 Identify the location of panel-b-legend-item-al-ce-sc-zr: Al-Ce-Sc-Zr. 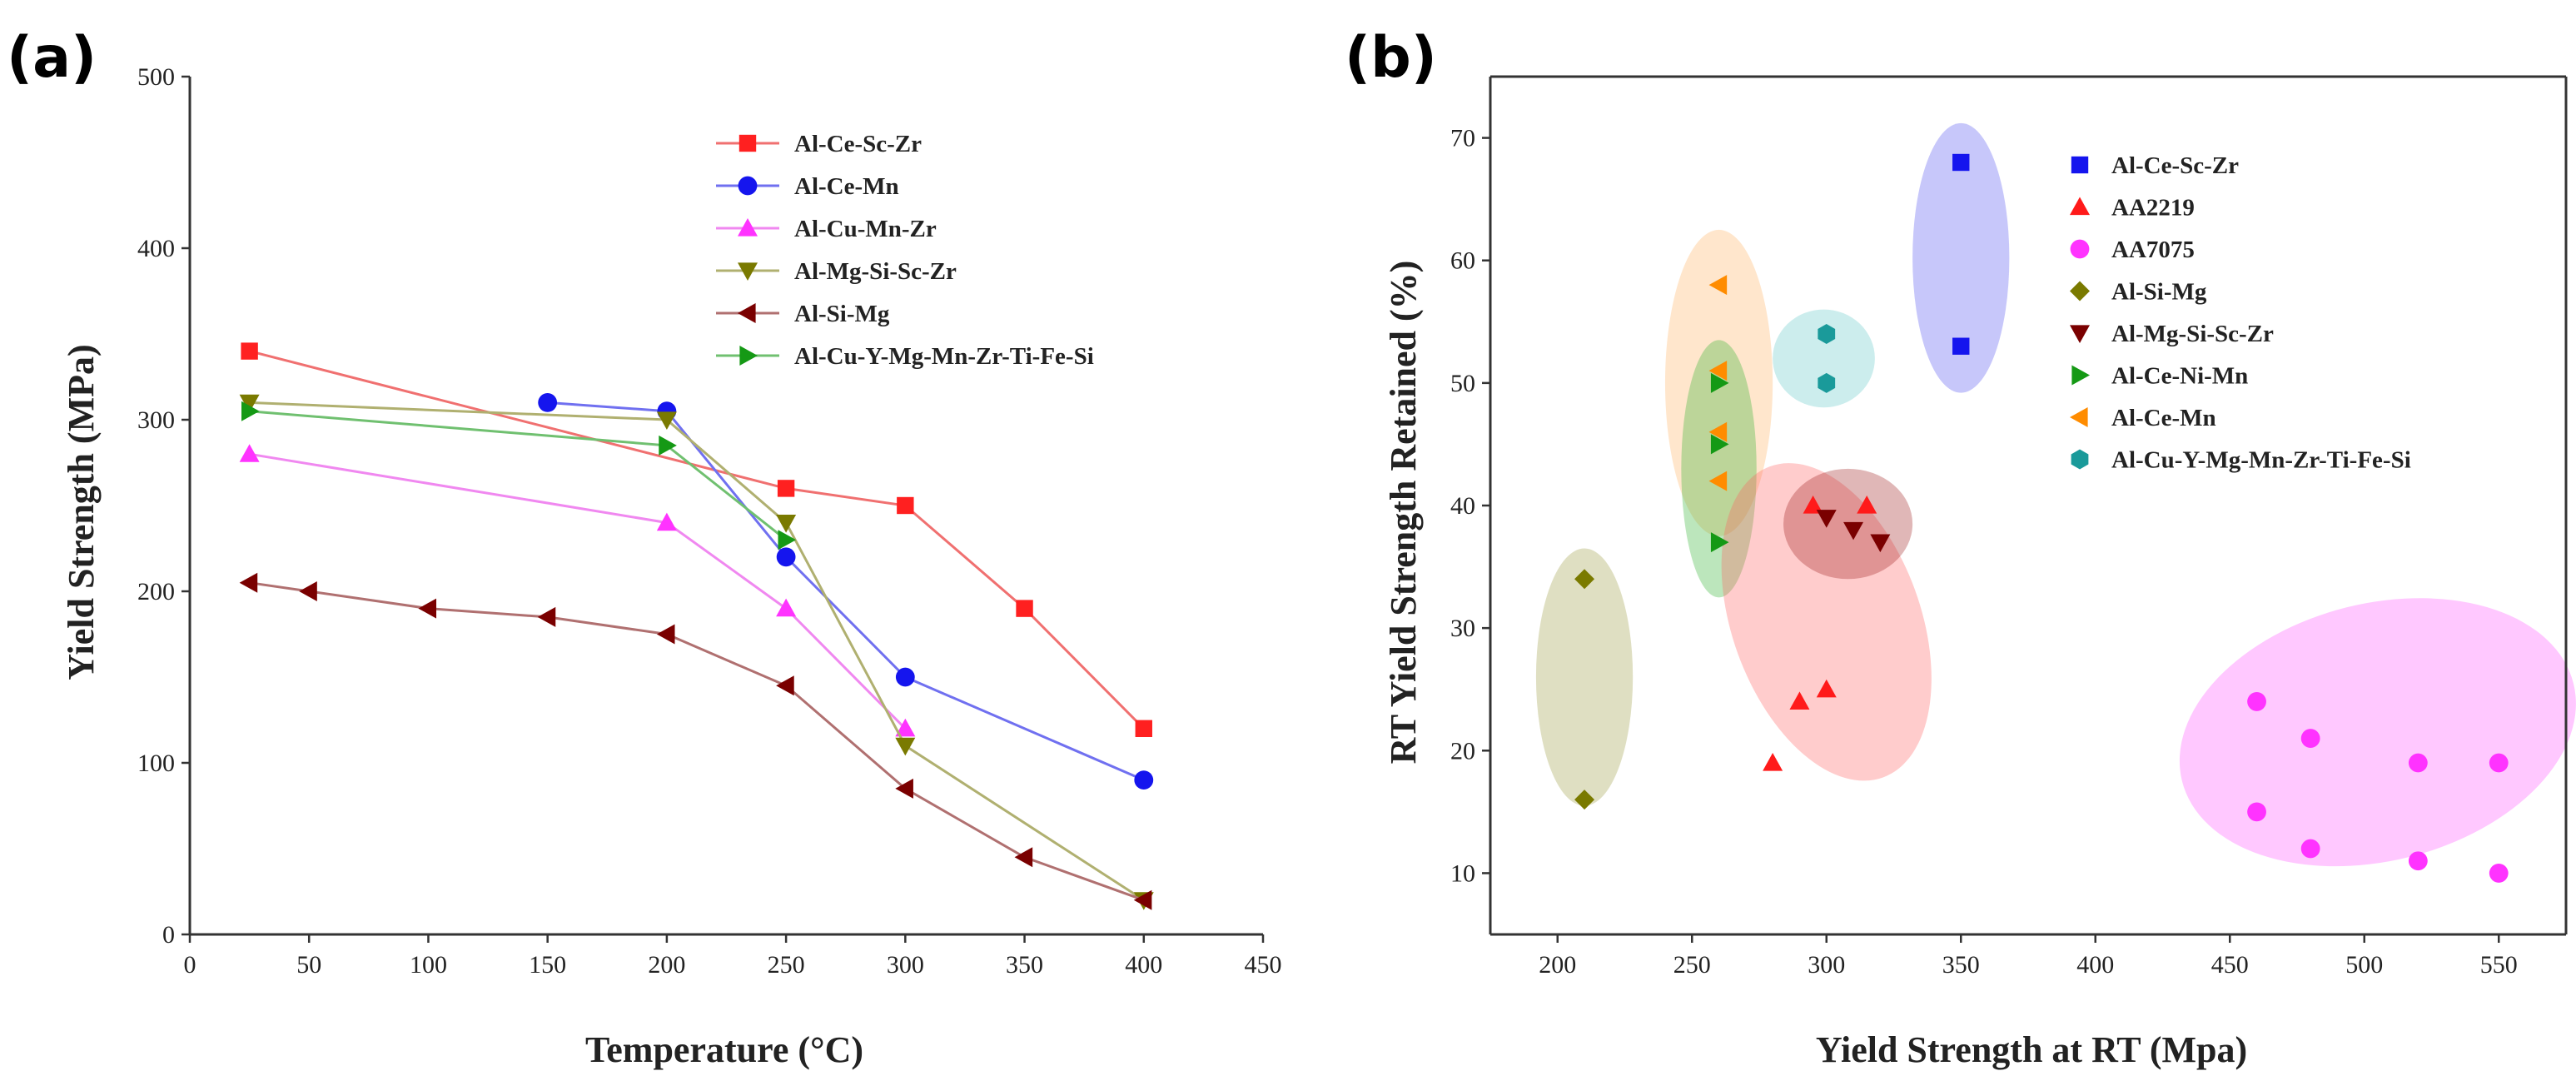
(2155, 165).